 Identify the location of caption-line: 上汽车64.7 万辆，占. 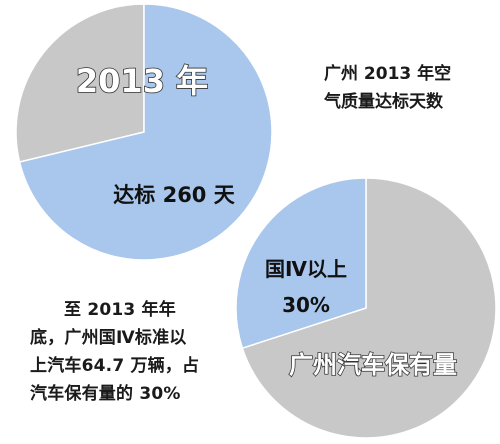
(115, 366).